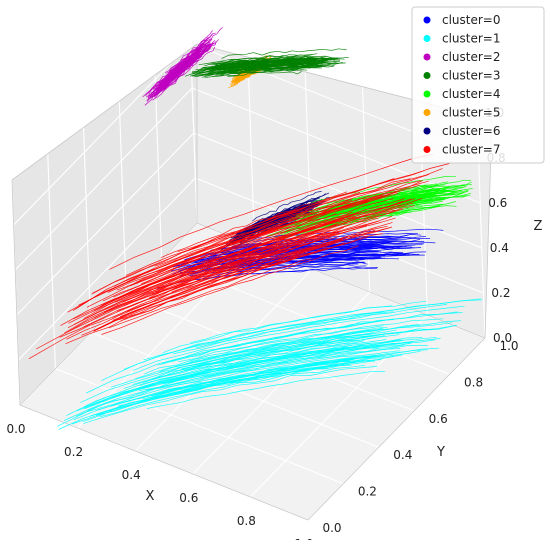 The width and height of the screenshot is (550, 545). I want to click on x-tick-label: 0.2, so click(73, 452).